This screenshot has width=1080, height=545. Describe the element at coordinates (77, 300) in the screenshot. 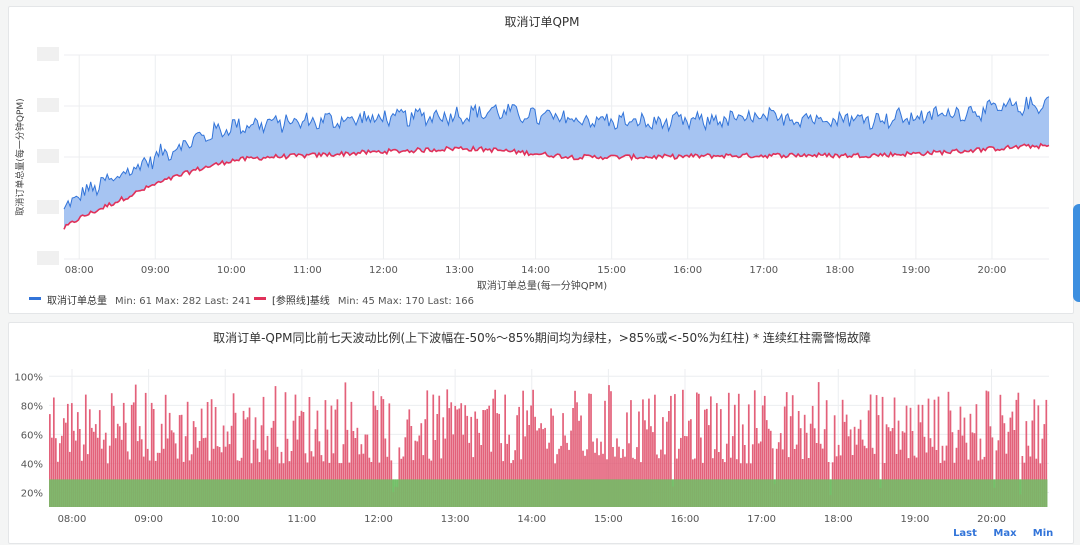

I see `legend-name: 取消订单总量` at that location.